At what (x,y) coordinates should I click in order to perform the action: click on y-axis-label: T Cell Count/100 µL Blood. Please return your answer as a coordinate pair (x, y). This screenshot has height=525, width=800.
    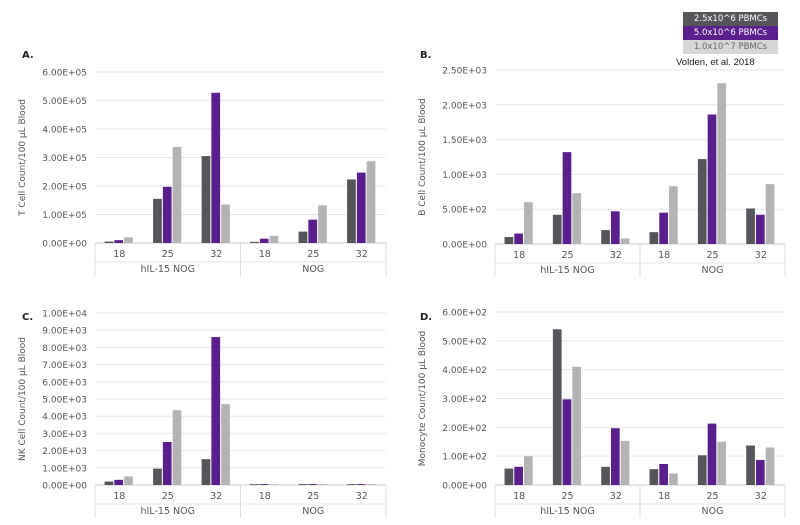
    Looking at the image, I should click on (23, 158).